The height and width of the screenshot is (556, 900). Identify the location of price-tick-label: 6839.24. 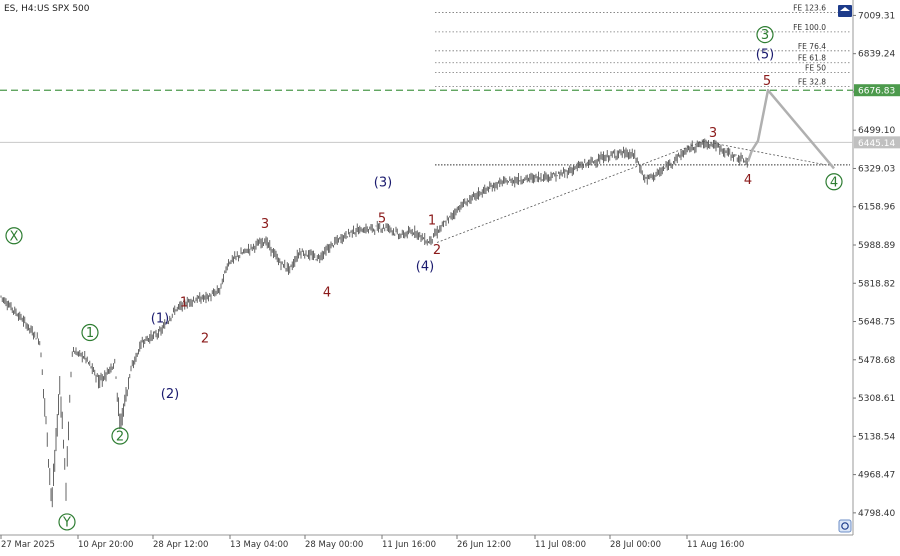
(876, 55).